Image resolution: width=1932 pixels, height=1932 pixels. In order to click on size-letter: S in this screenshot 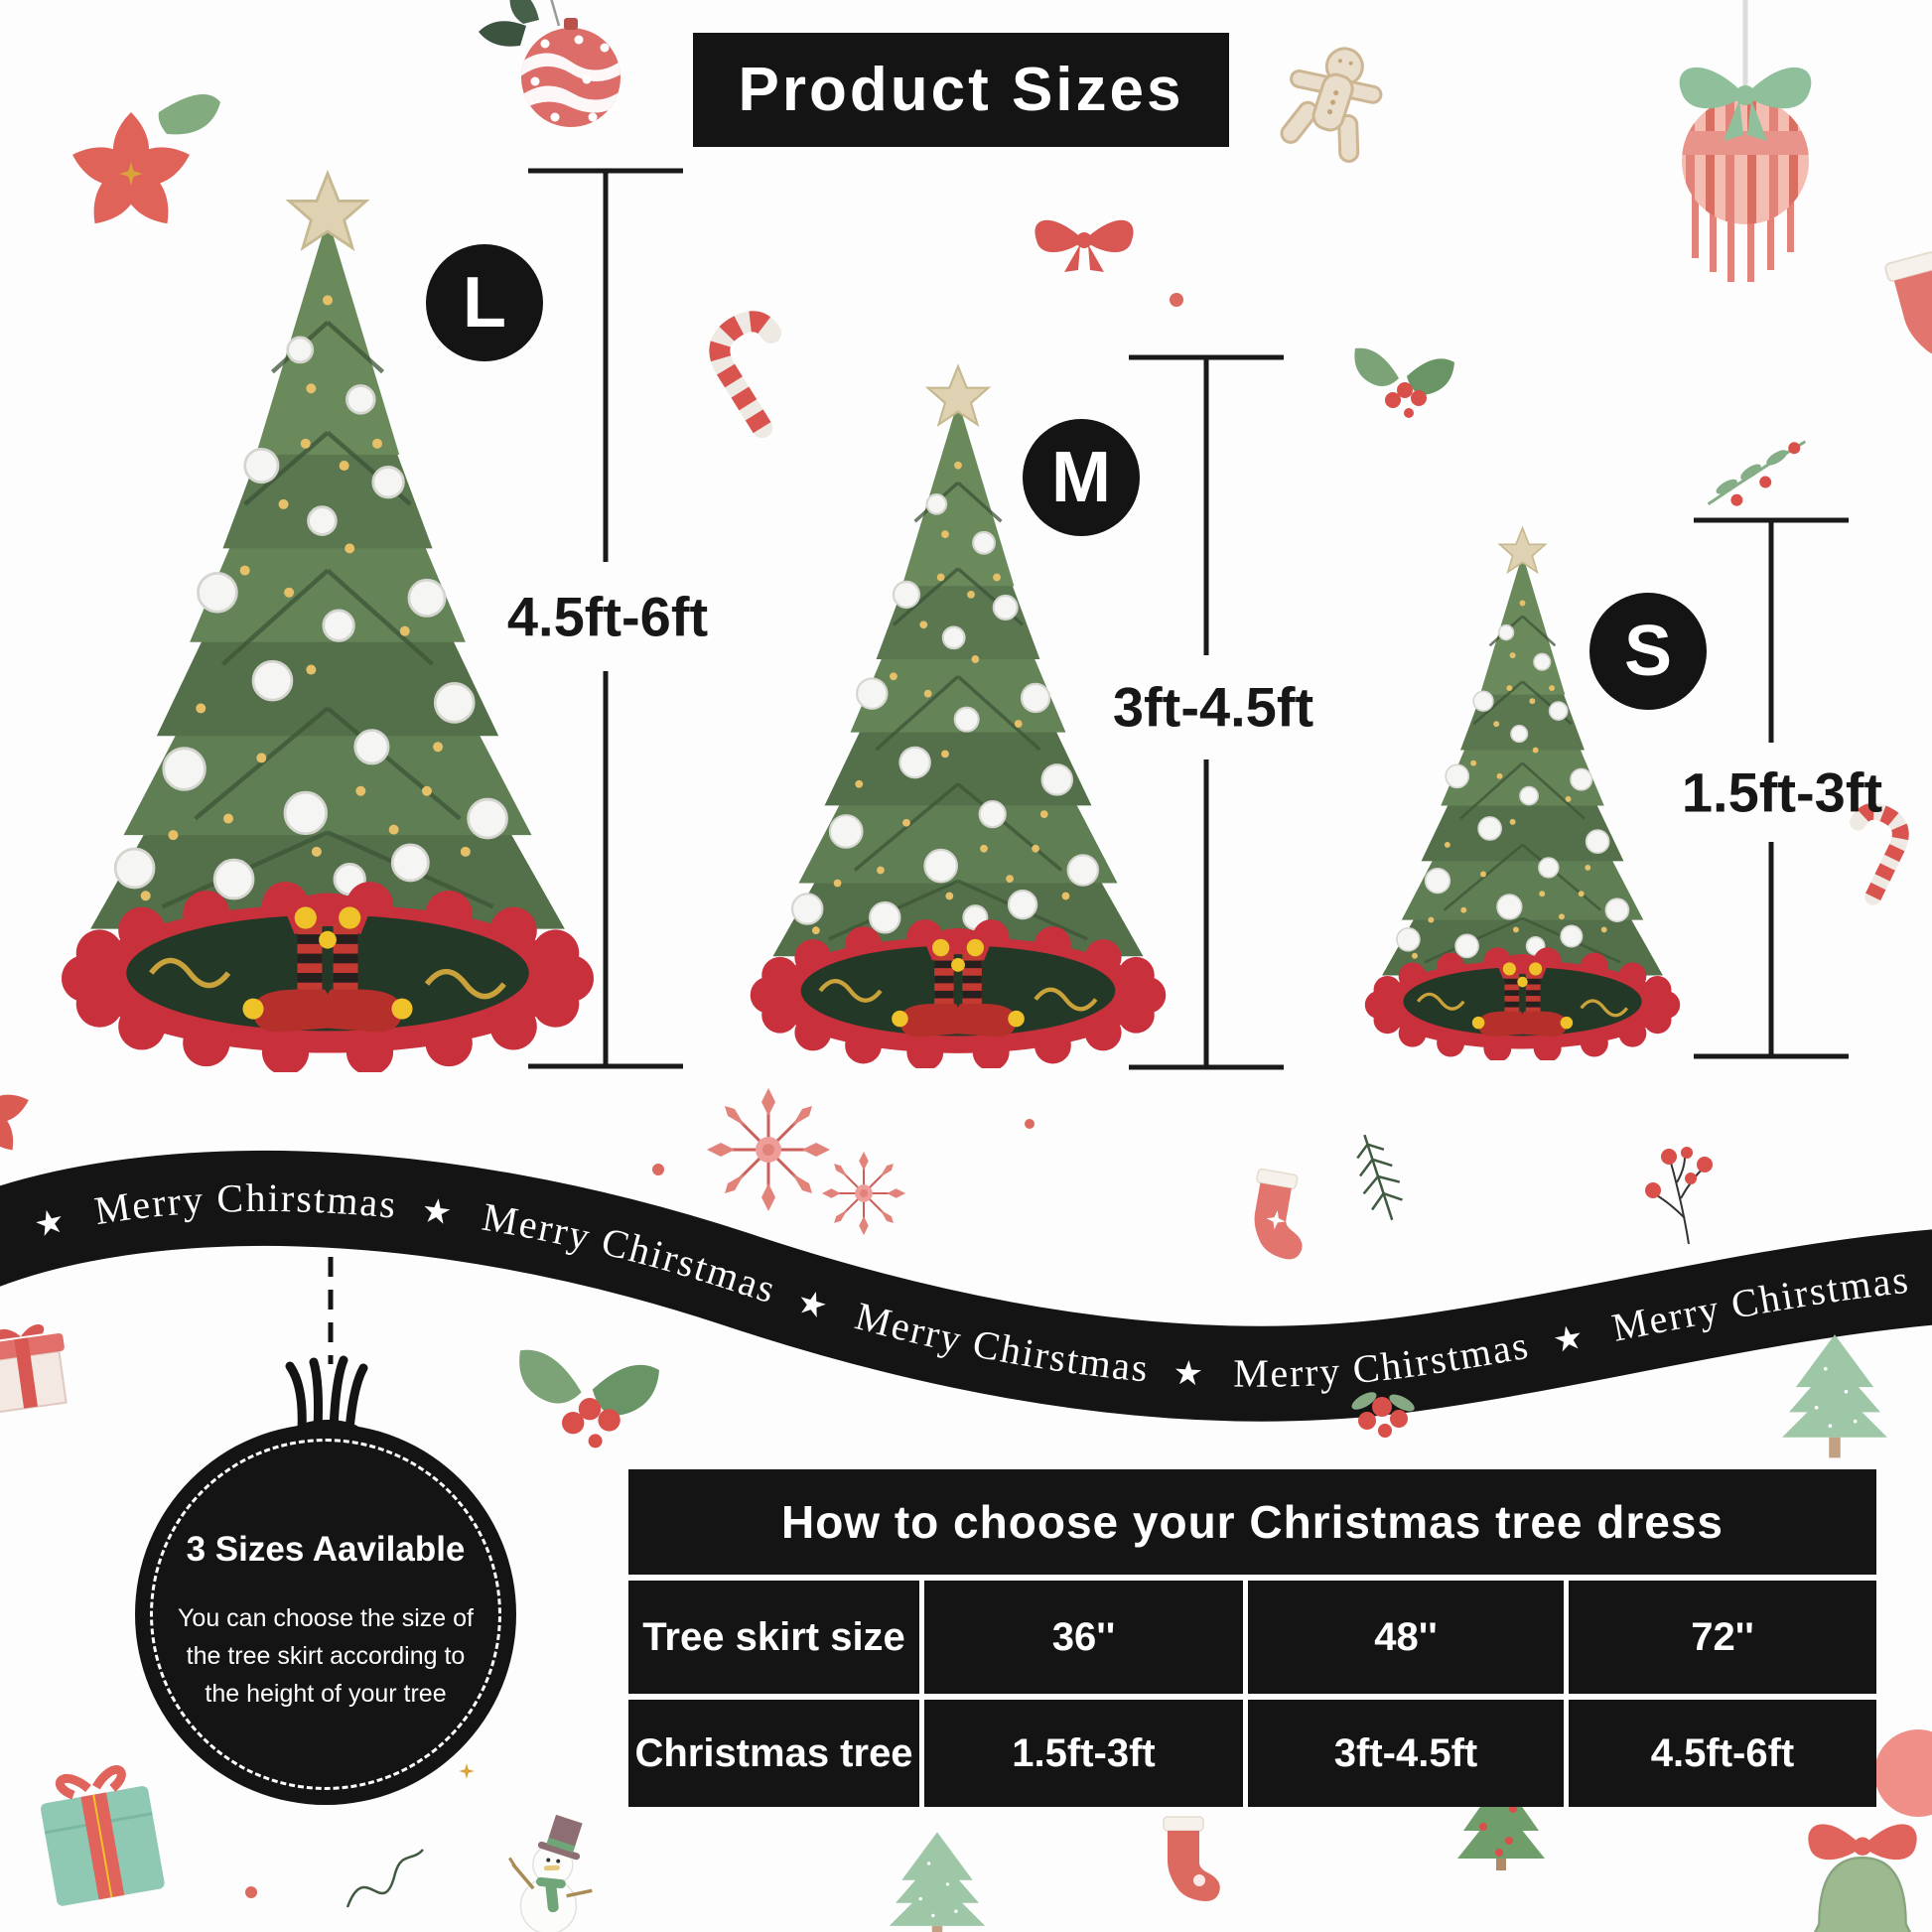, I will do `click(1648, 651)`.